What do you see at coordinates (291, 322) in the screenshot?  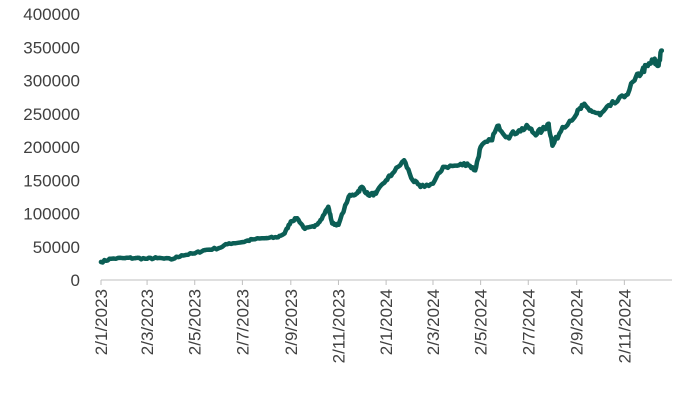 I see `x-tick-label: 2/9/2023` at bounding box center [291, 322].